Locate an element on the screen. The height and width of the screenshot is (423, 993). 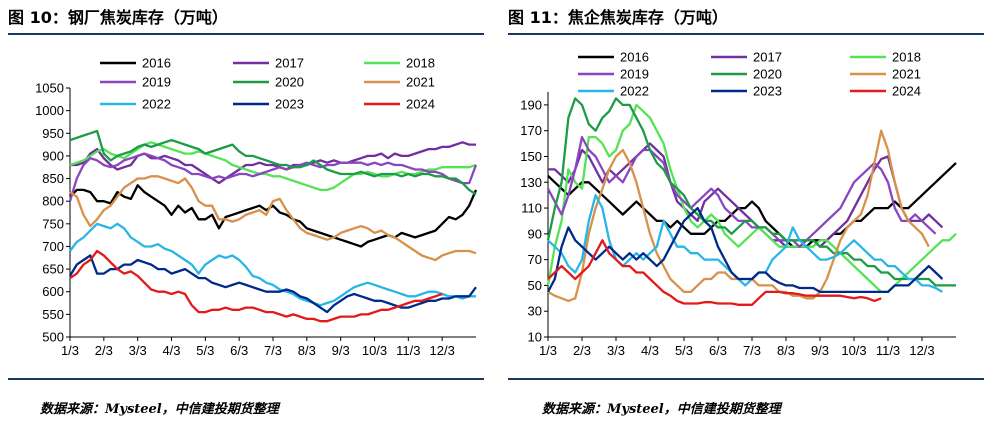
right-bottom-rule is located at coordinates (746, 379).